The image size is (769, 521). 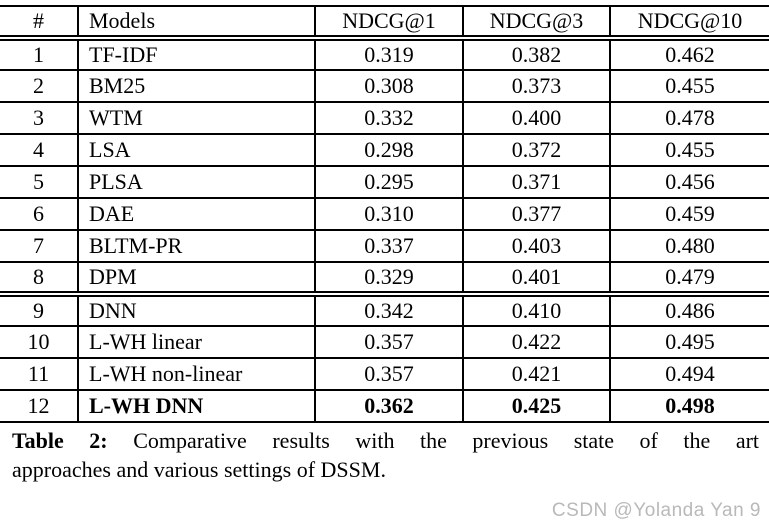 What do you see at coordinates (389, 246) in the screenshot?
I see `ndcg1-value-cell: 0.337` at bounding box center [389, 246].